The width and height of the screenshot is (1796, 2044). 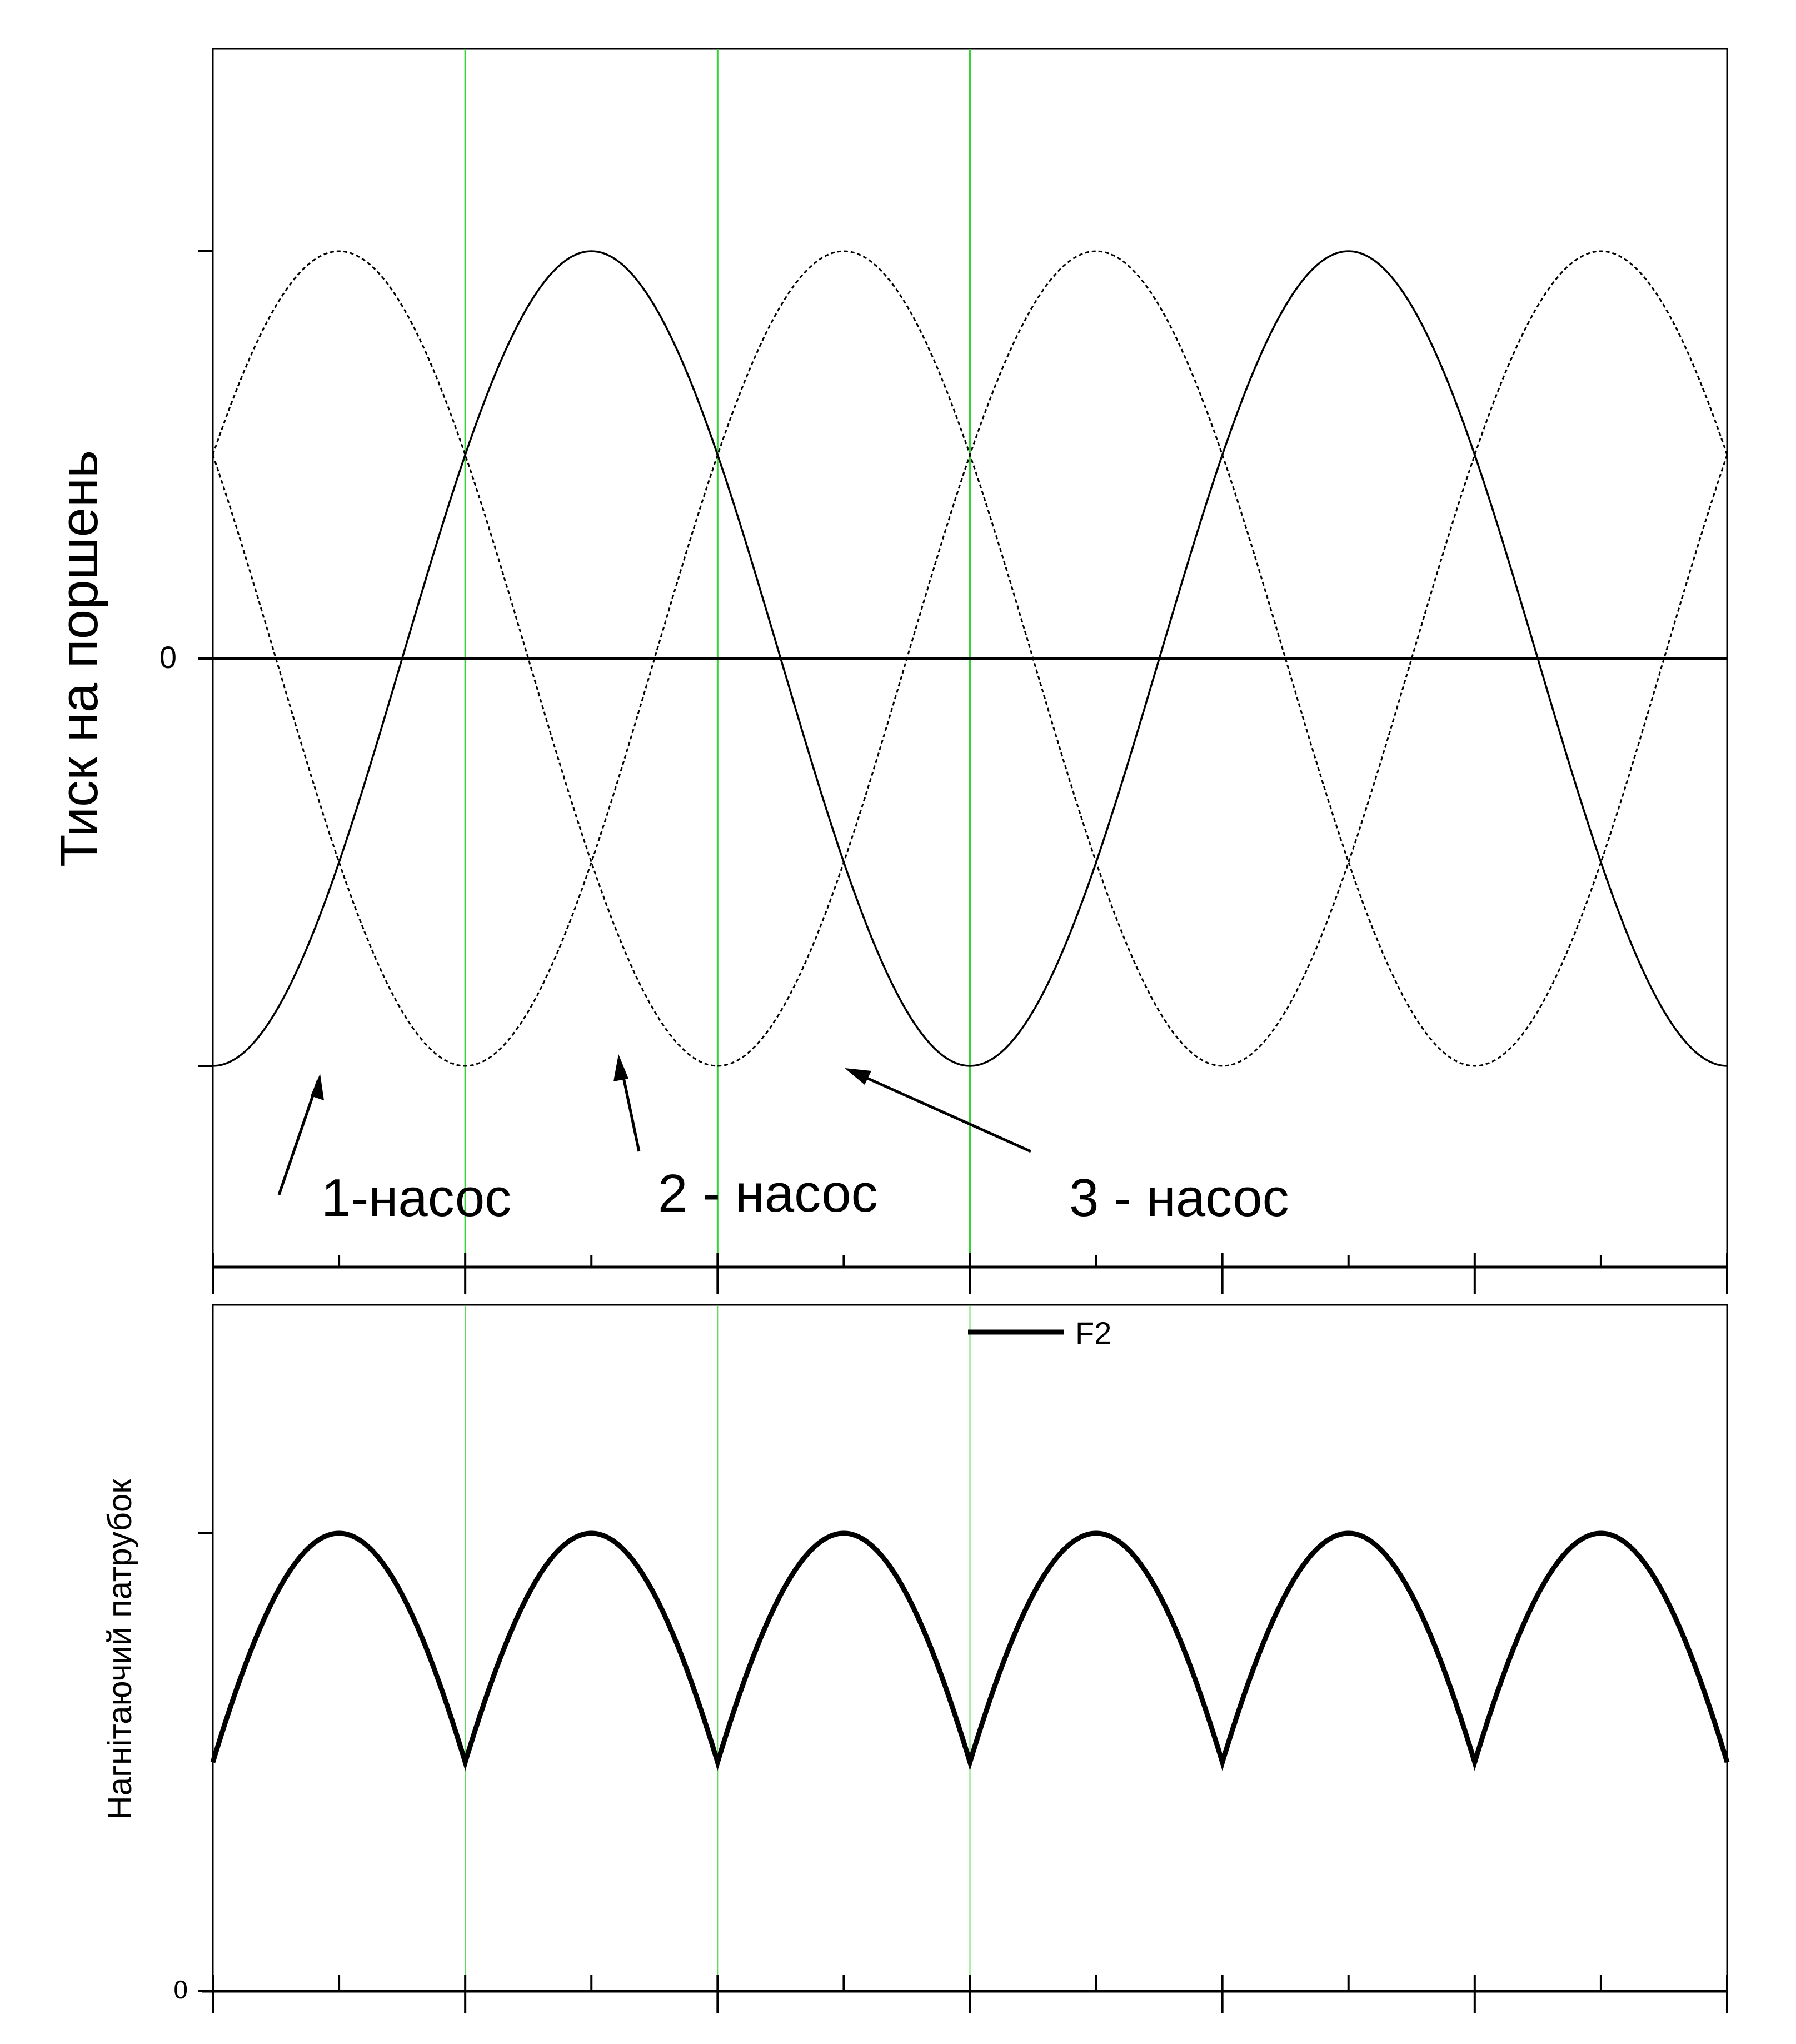 I want to click on pump3-arrowhead, so click(x=858, y=1076).